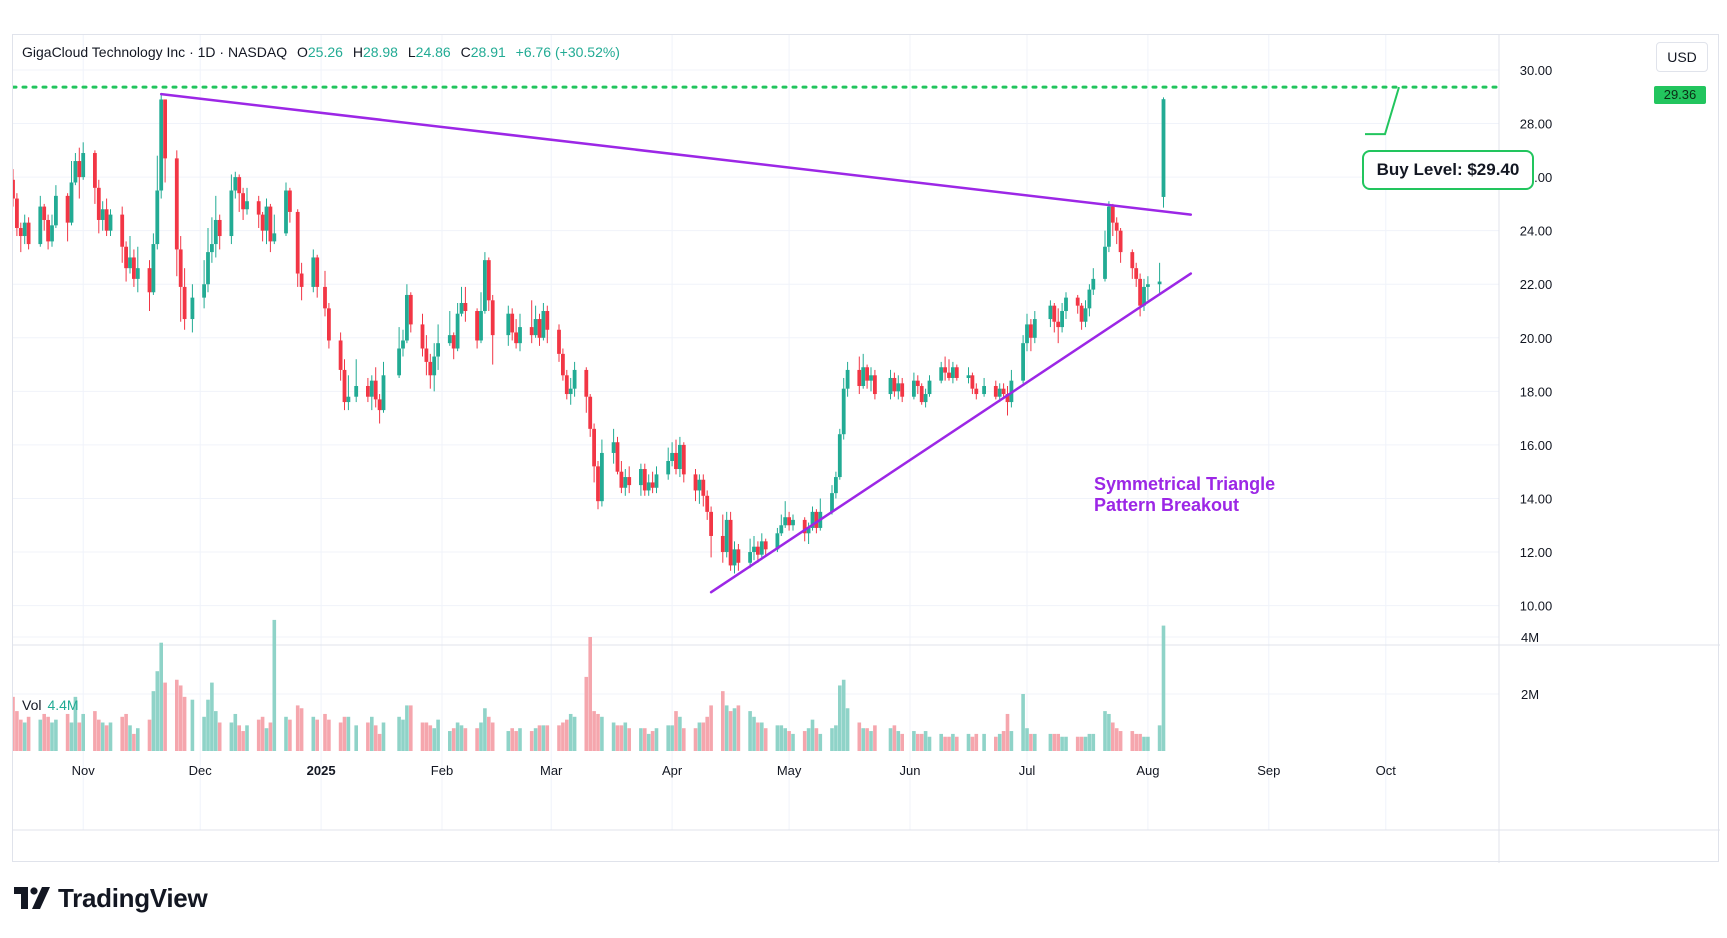 This screenshot has width=1727, height=938. Describe the element at coordinates (1682, 57) in the screenshot. I see `currency-button: USD` at that location.